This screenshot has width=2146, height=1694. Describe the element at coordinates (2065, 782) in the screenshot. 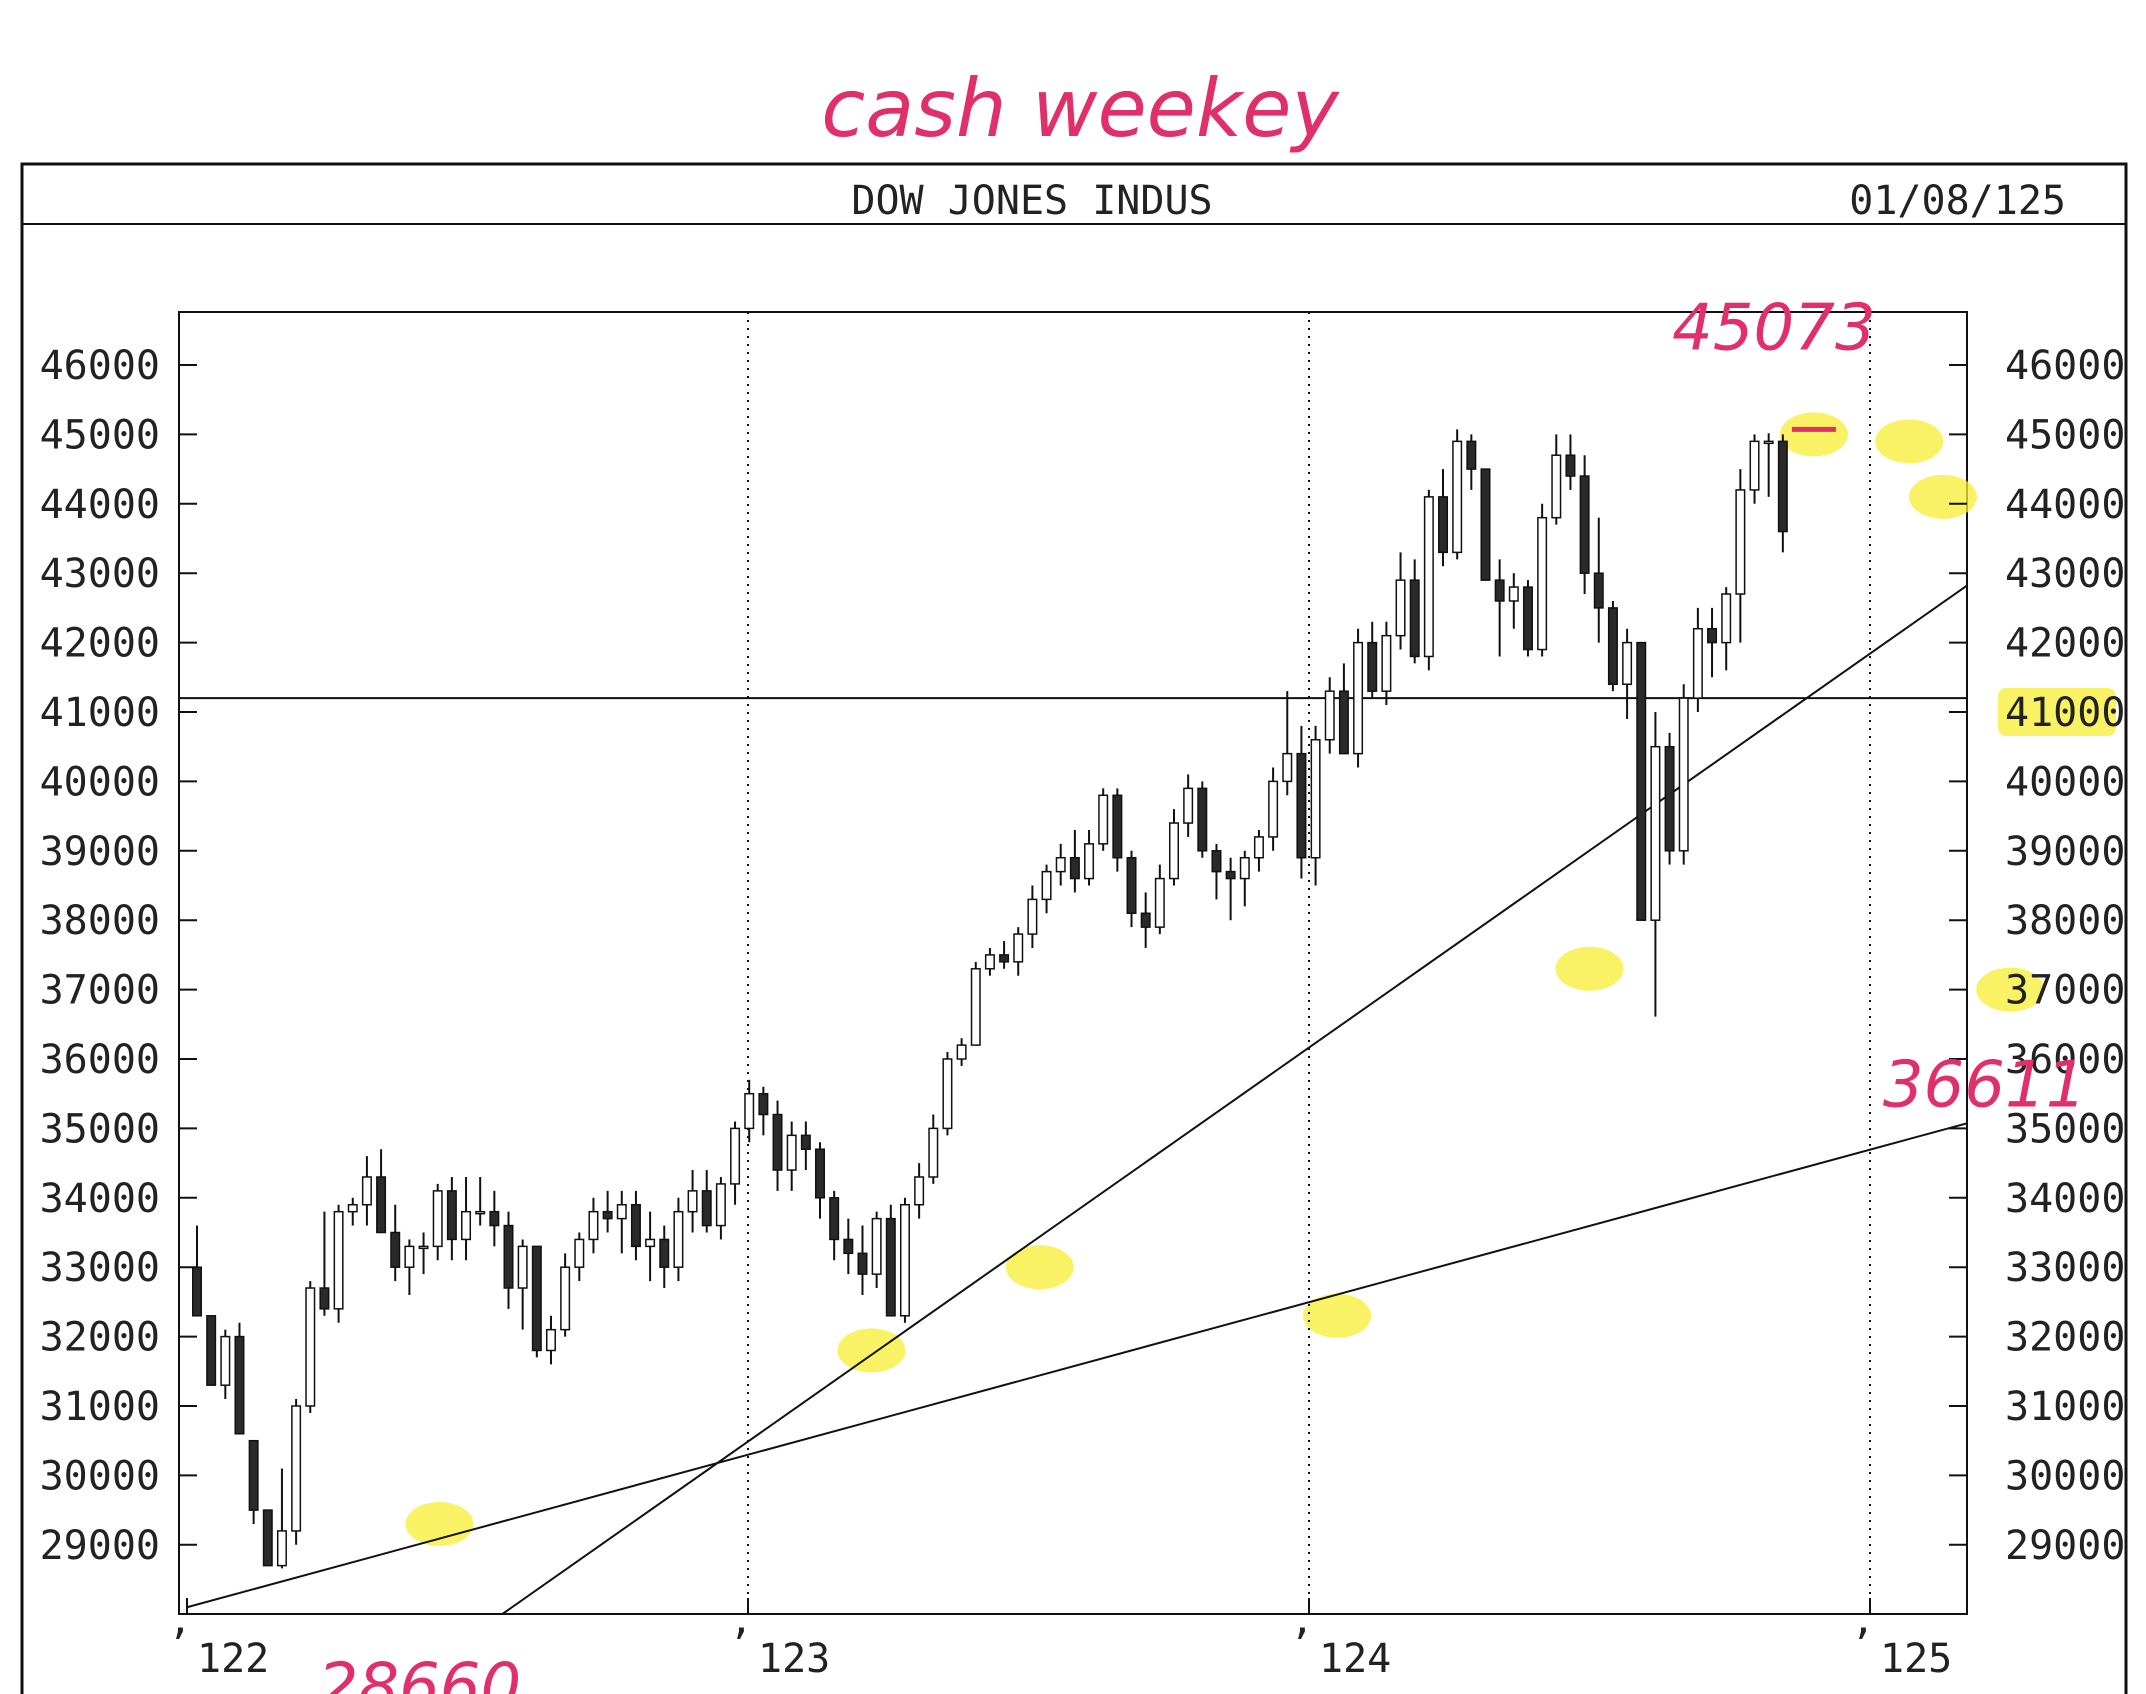

I see `y-tick-label-right: 40000` at that location.